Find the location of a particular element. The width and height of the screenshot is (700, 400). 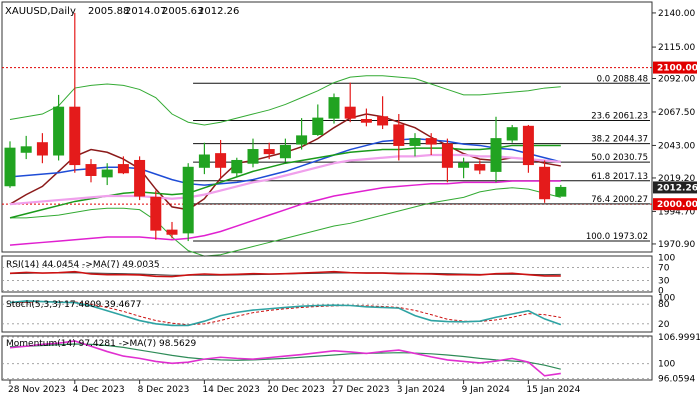

symbol-name: XAUUSD,Daily is located at coordinates (40, 11).